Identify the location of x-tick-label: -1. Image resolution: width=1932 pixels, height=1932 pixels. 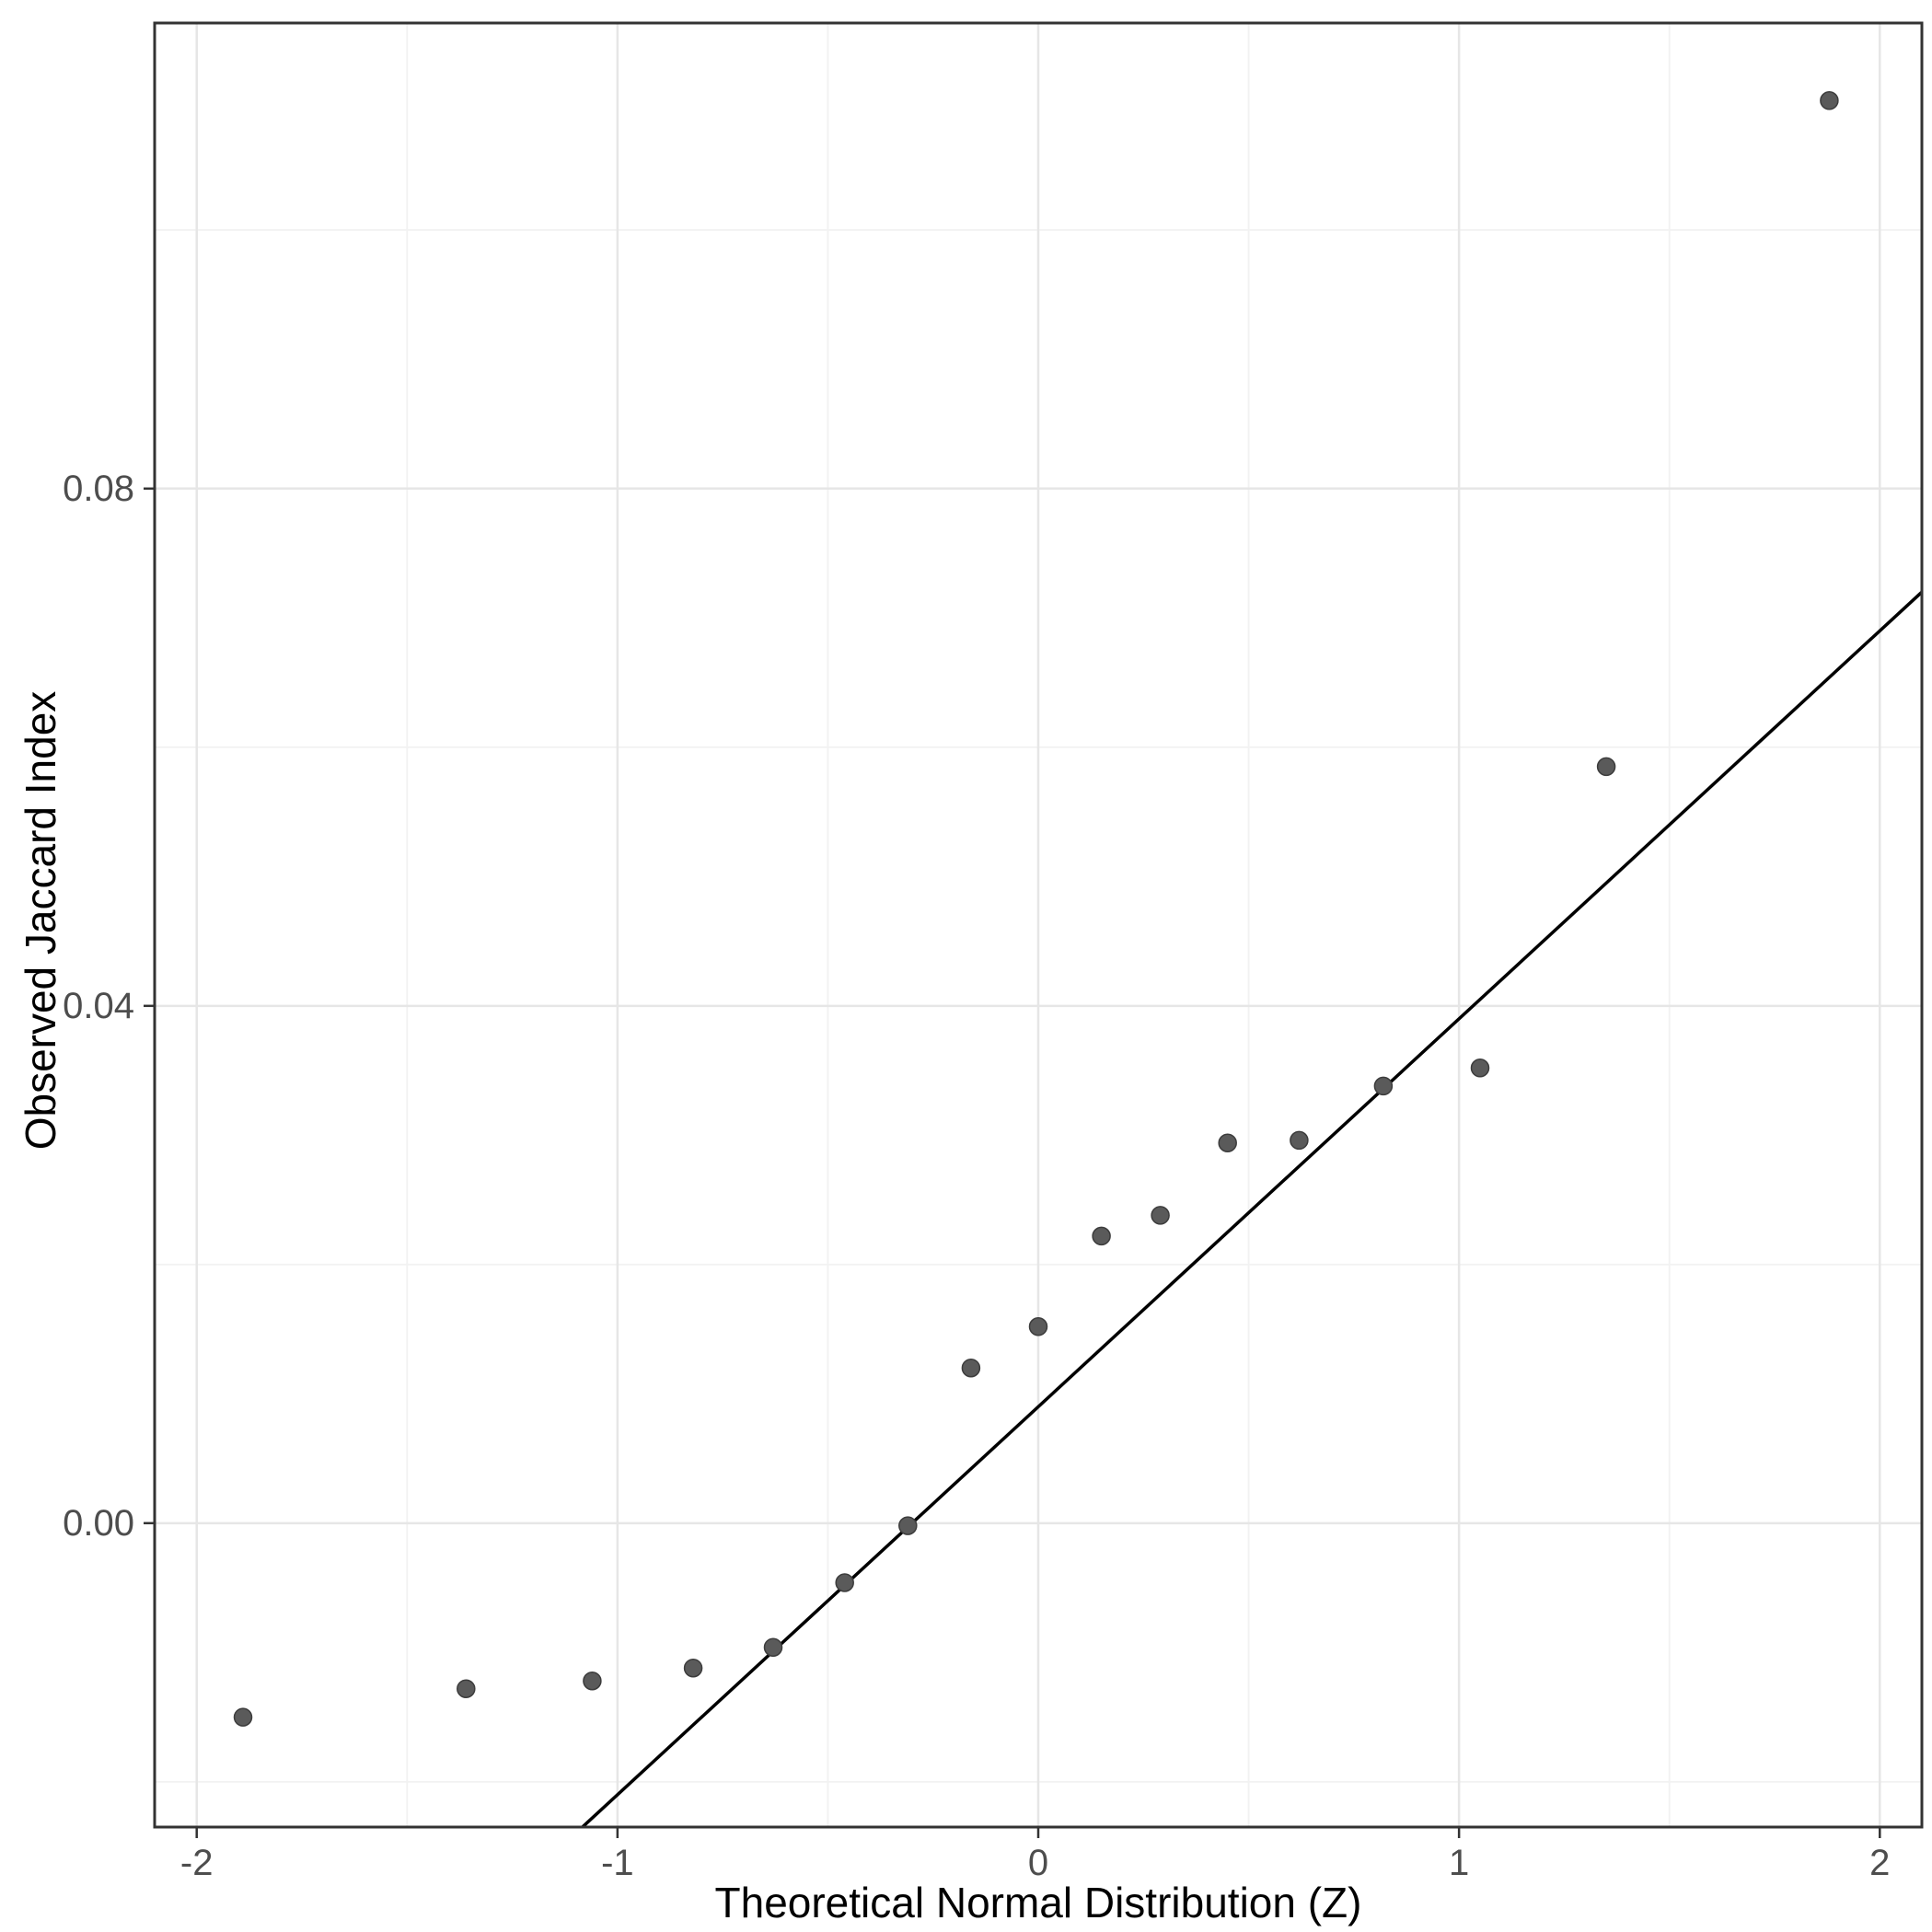
(618, 1863).